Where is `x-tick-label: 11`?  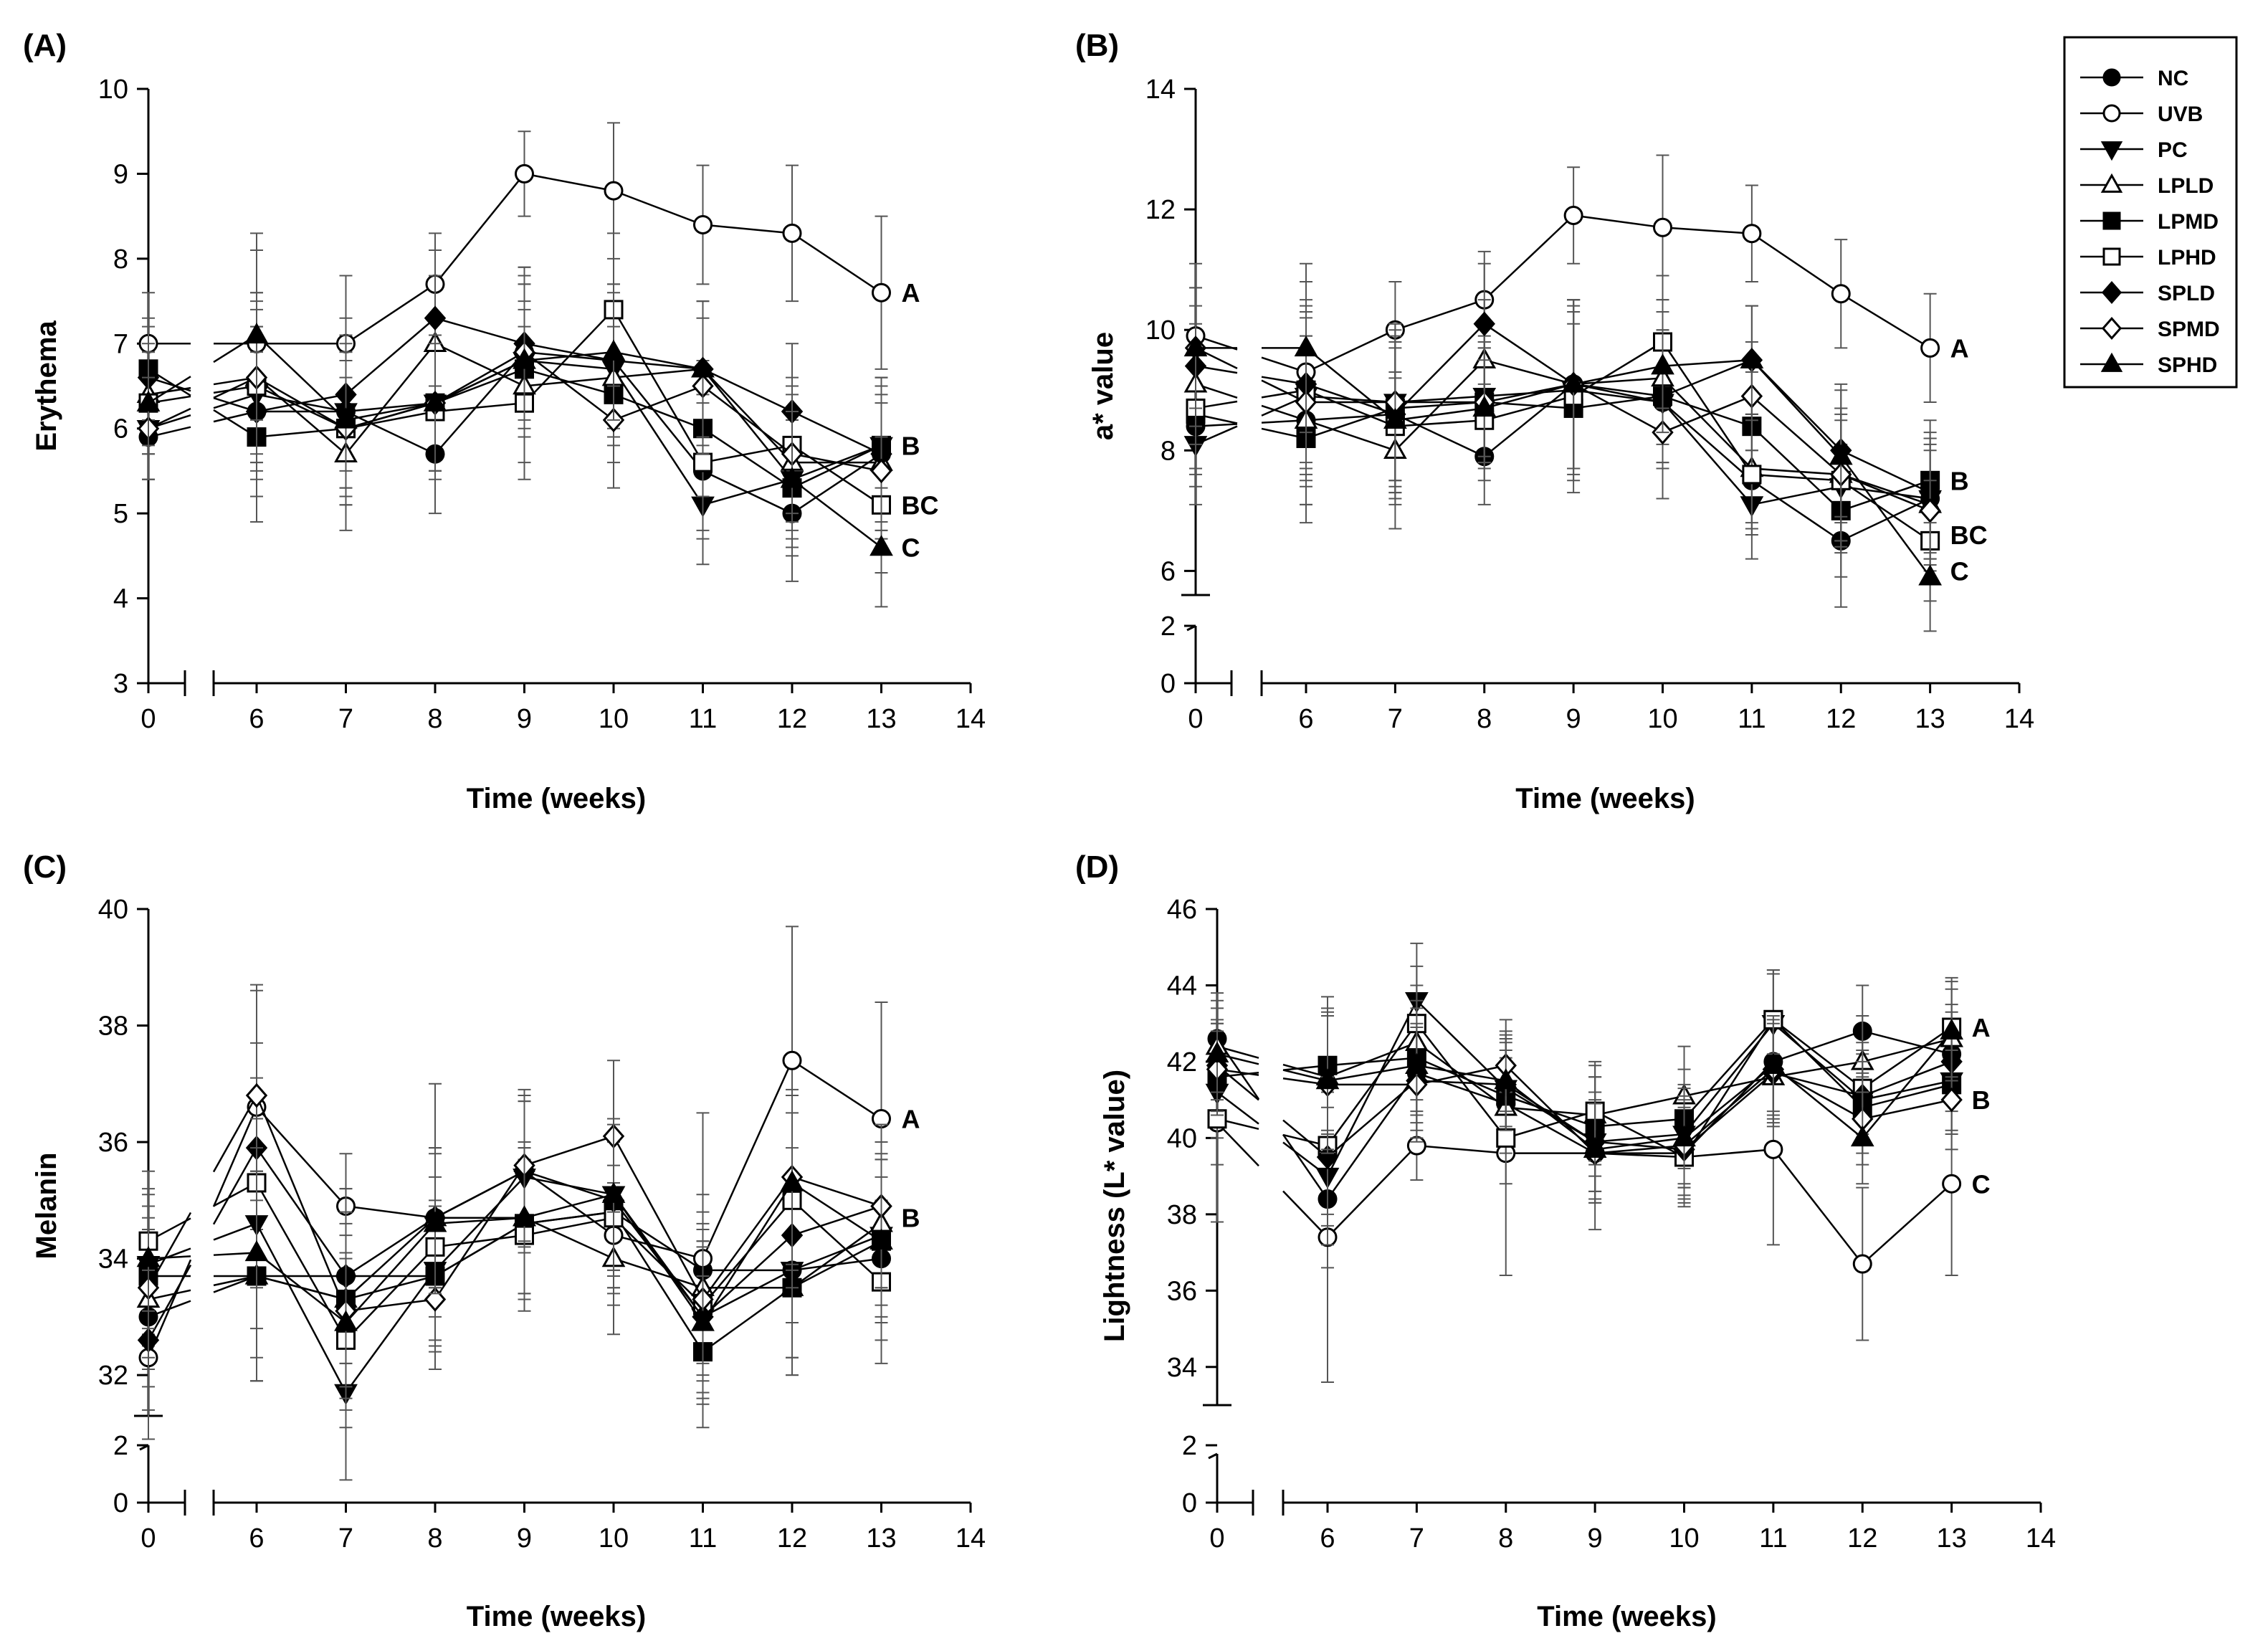 x-tick-label: 11 is located at coordinates (703, 1538).